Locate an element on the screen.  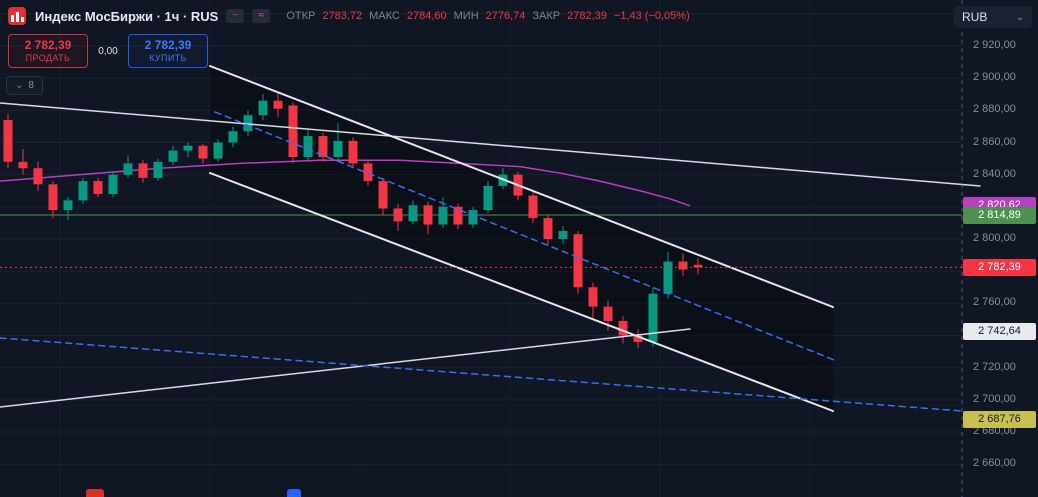
spread-value: 0,00 is located at coordinates (108, 51).